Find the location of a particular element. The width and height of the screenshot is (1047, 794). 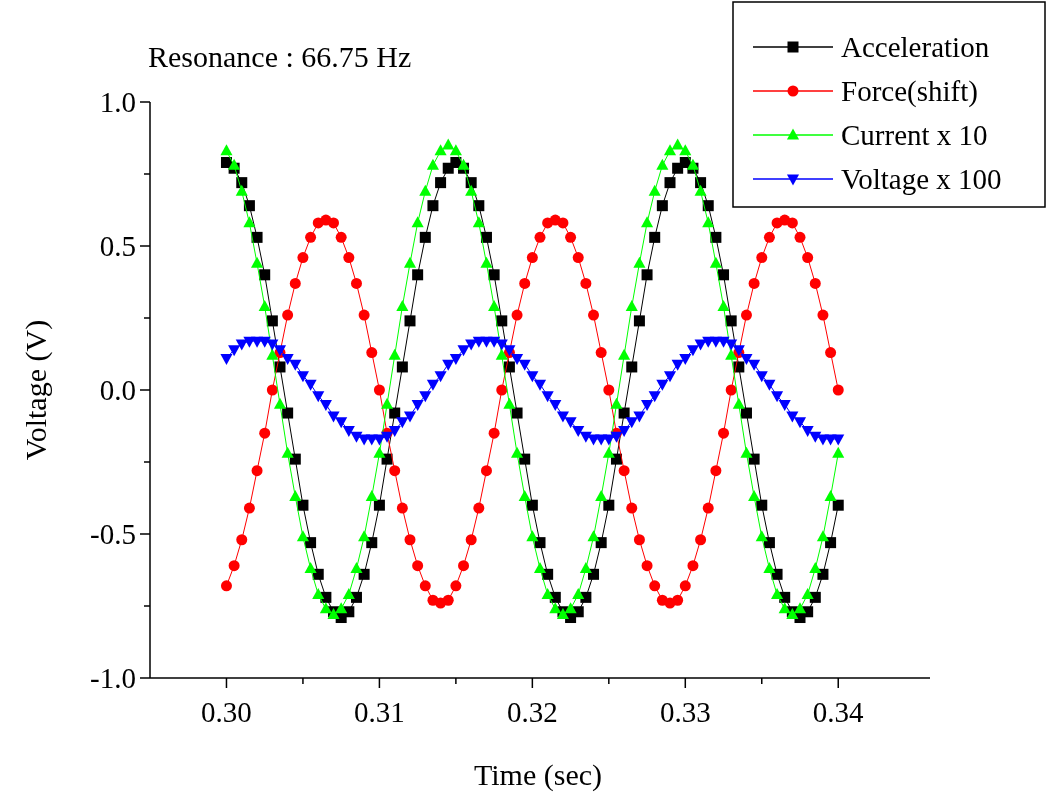

x-axis-title: Time (sec) is located at coordinates (538, 775).